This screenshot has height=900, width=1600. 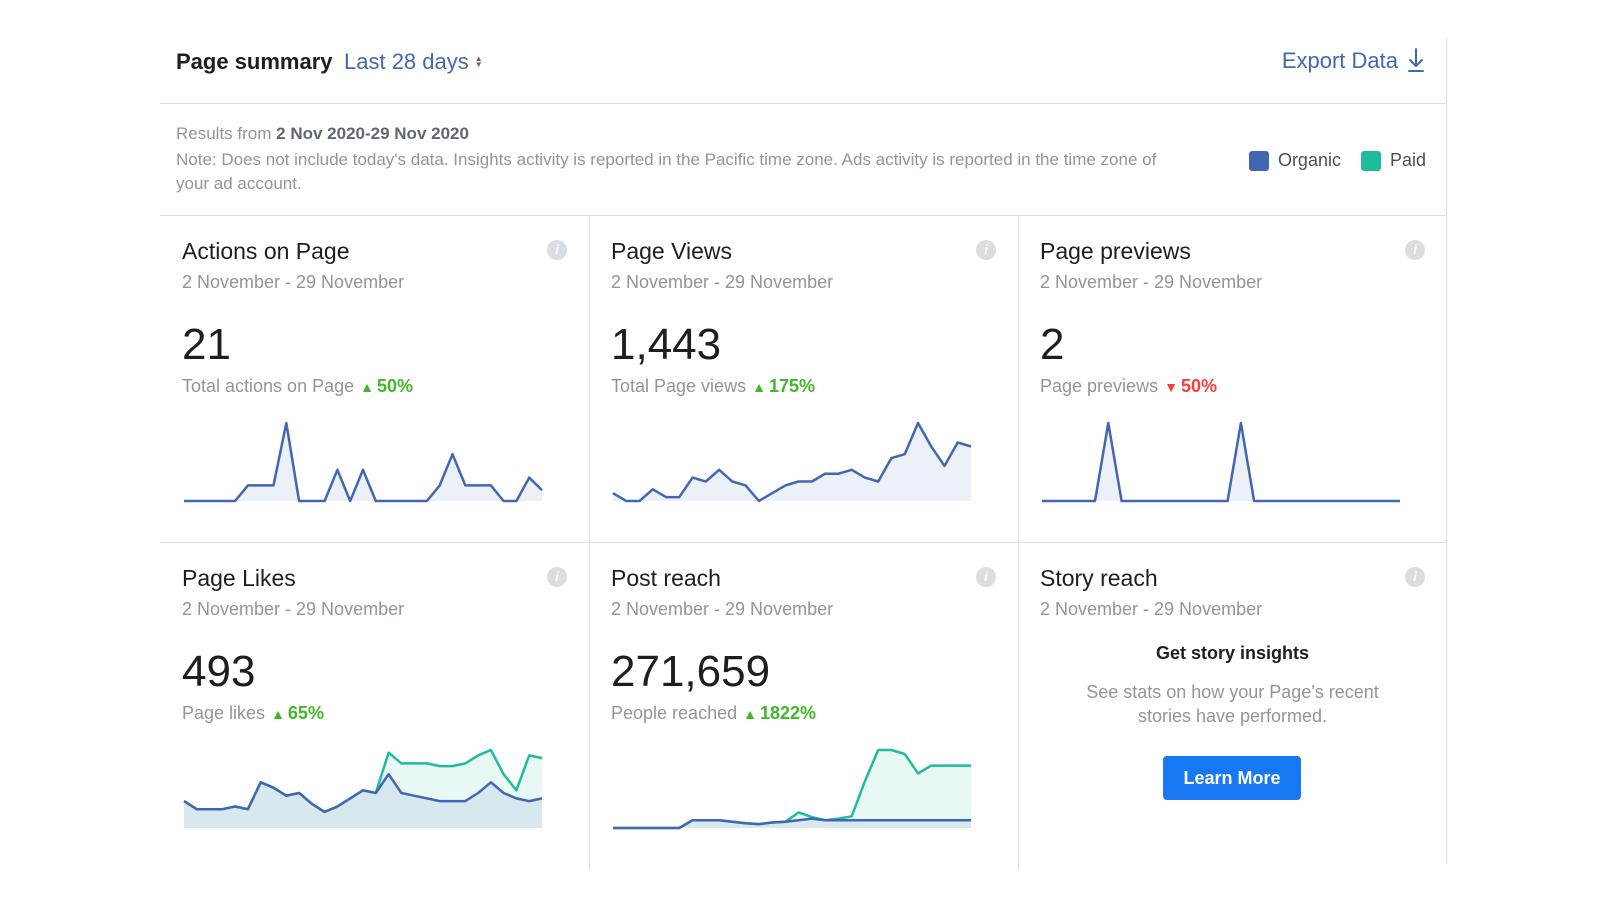 I want to click on metric-label: Page likes, so click(x=224, y=713).